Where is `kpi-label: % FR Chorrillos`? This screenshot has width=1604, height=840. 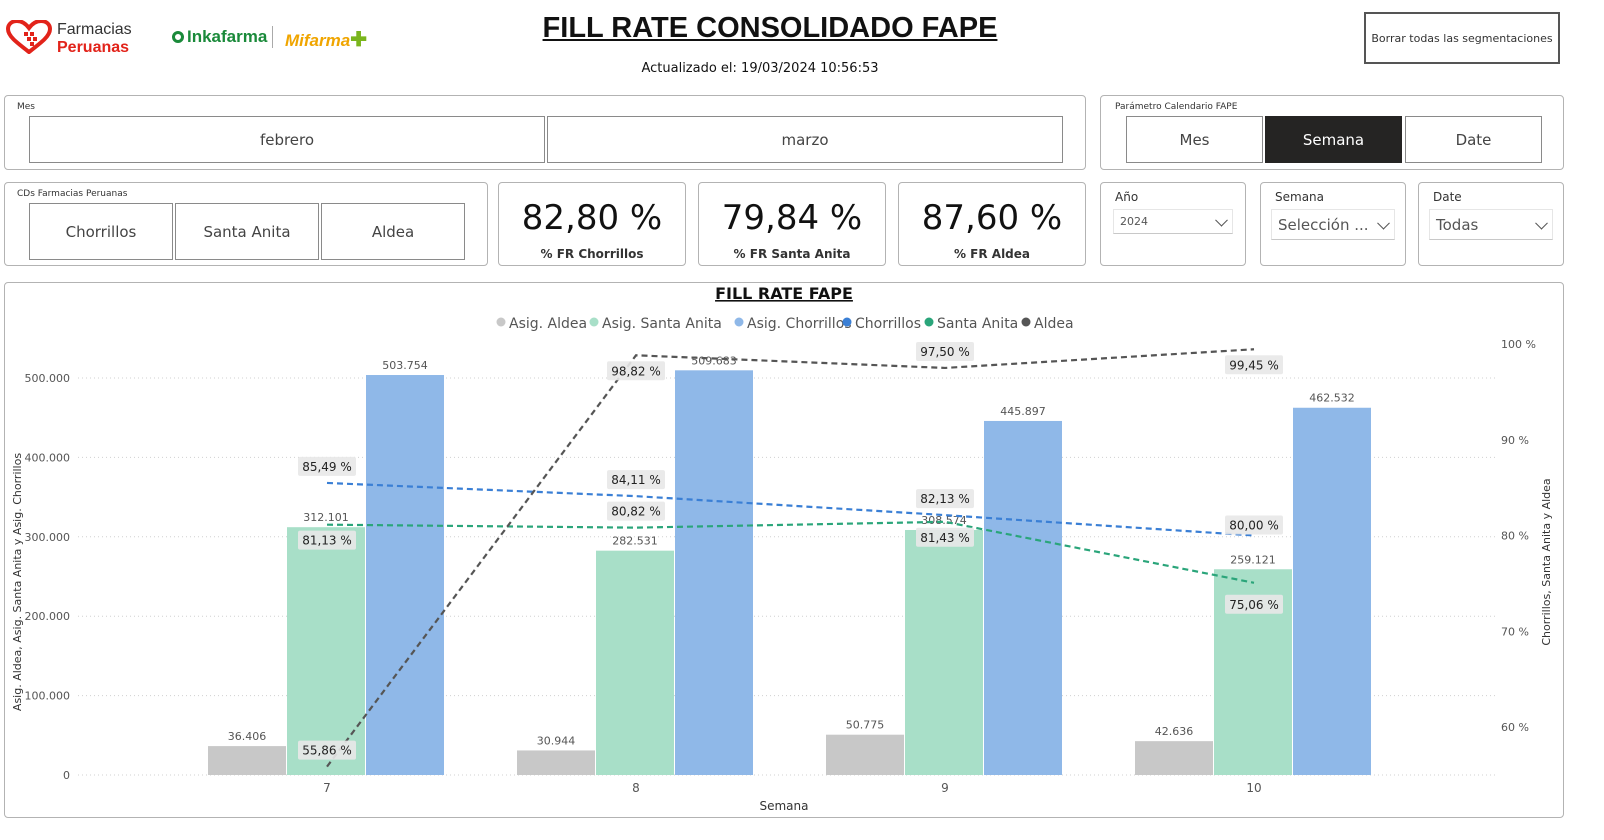 kpi-label: % FR Chorrillos is located at coordinates (592, 254).